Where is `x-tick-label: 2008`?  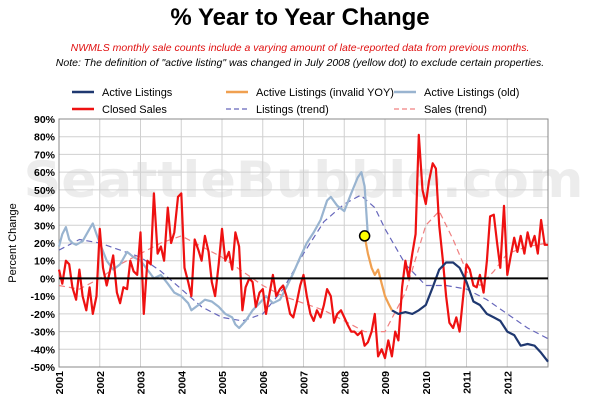 x-tick-label: 2008 is located at coordinates (345, 383).